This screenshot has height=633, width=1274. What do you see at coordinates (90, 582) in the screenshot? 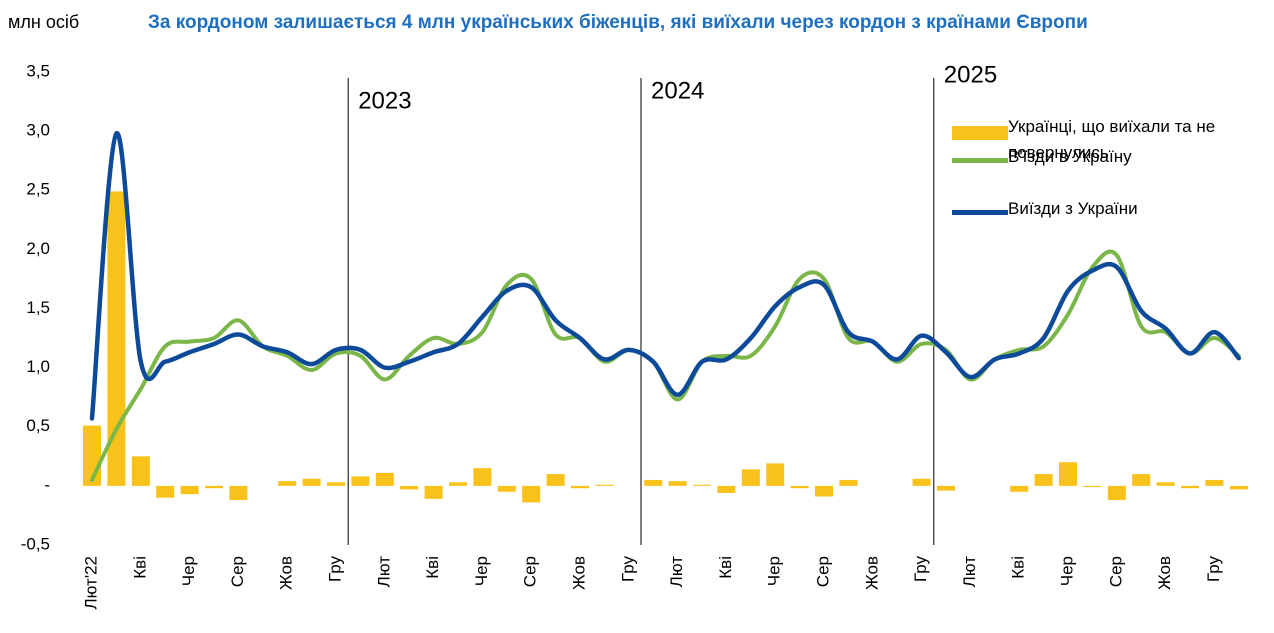
I see `x-tick-label: Лют'22` at bounding box center [90, 582].